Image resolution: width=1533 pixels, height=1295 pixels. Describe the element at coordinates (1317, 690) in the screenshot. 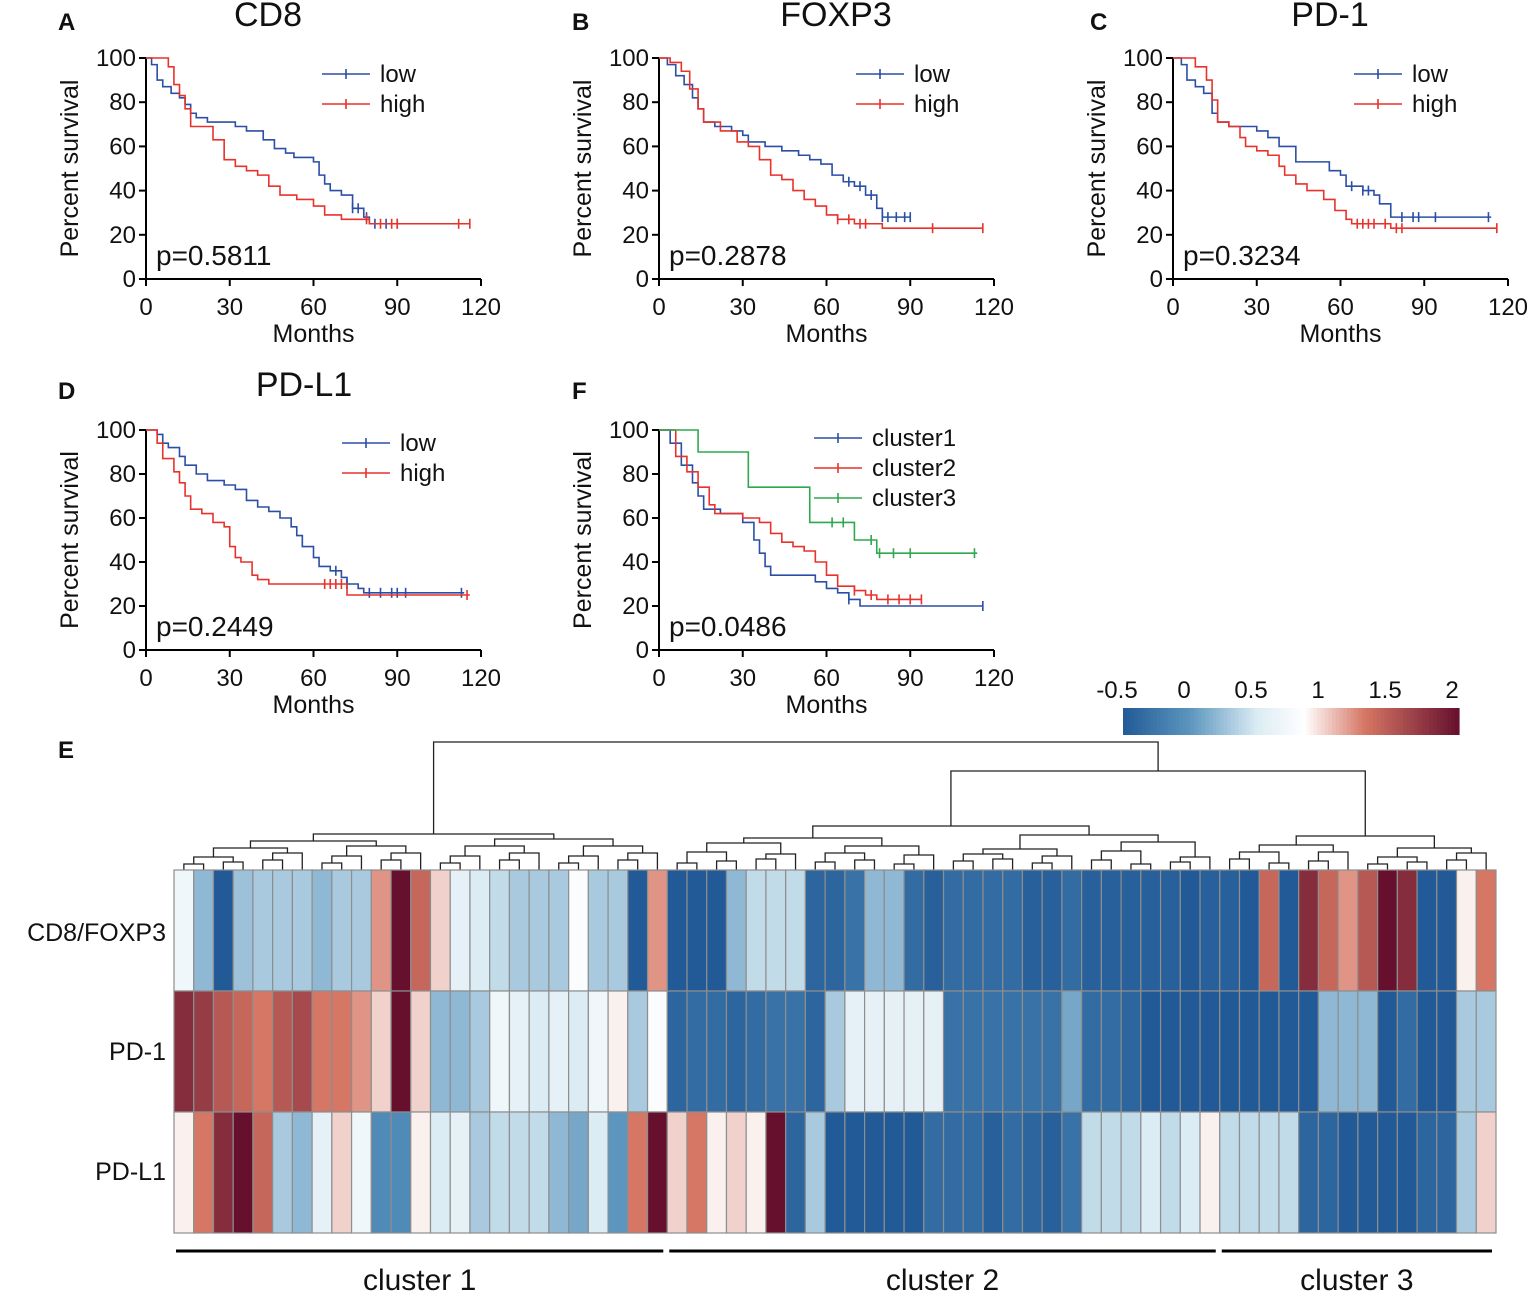

I see `colorbar-tick-label: 1` at that location.